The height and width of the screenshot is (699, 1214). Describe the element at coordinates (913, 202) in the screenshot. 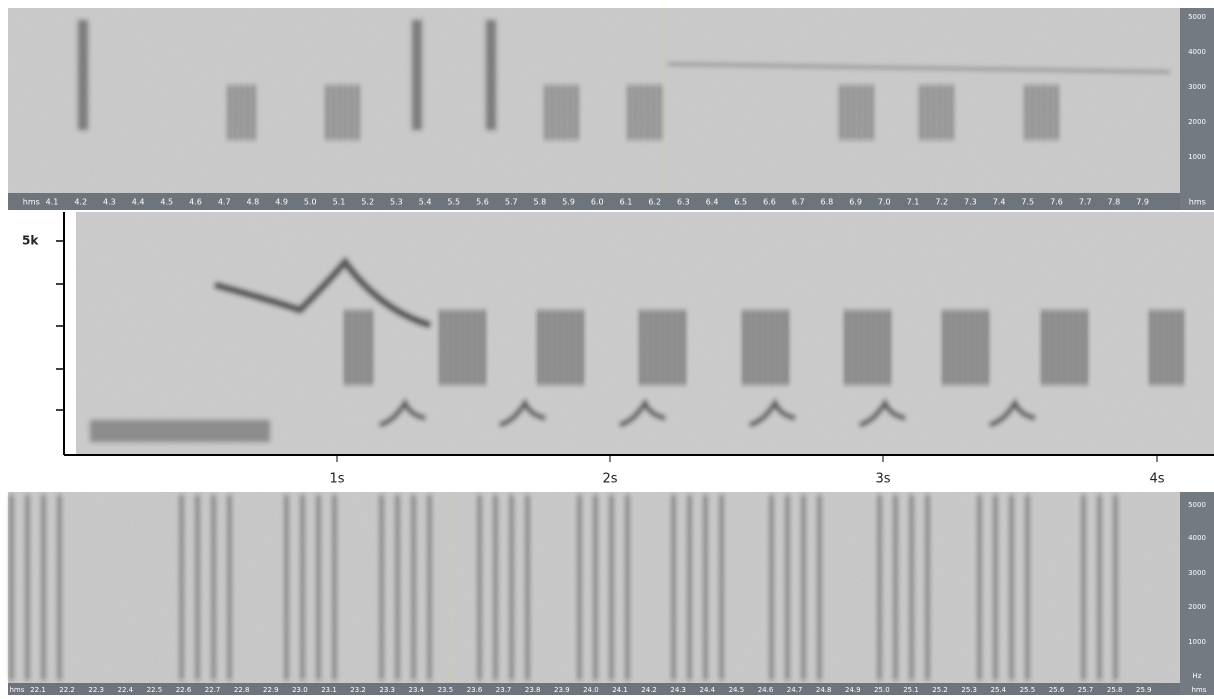

I see `time-label: 7.1` at that location.